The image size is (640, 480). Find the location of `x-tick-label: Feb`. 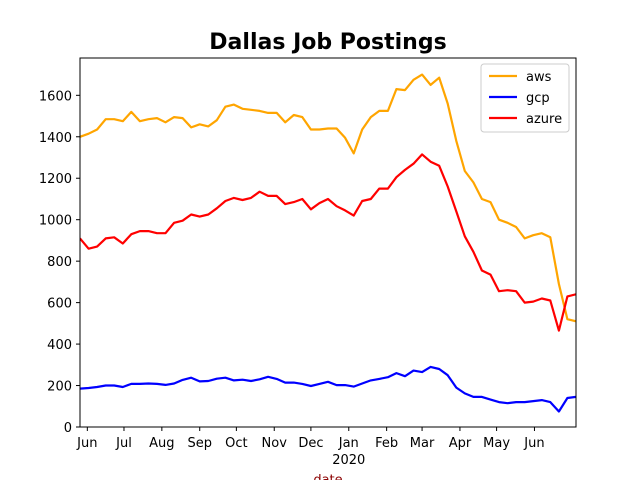

x-tick-label: Feb is located at coordinates (386, 443).